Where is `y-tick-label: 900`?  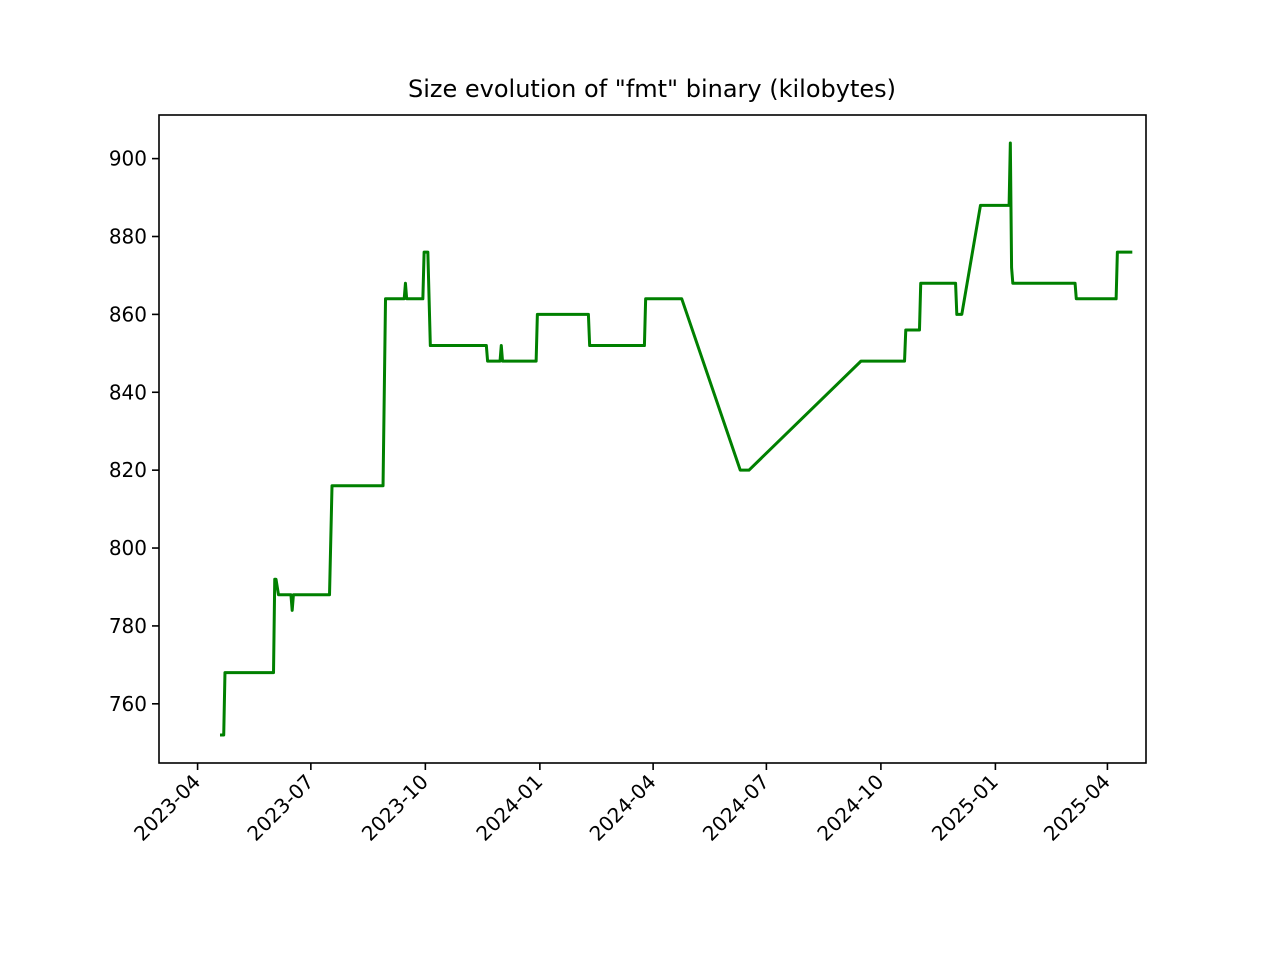
y-tick-label: 900 is located at coordinates (128, 159).